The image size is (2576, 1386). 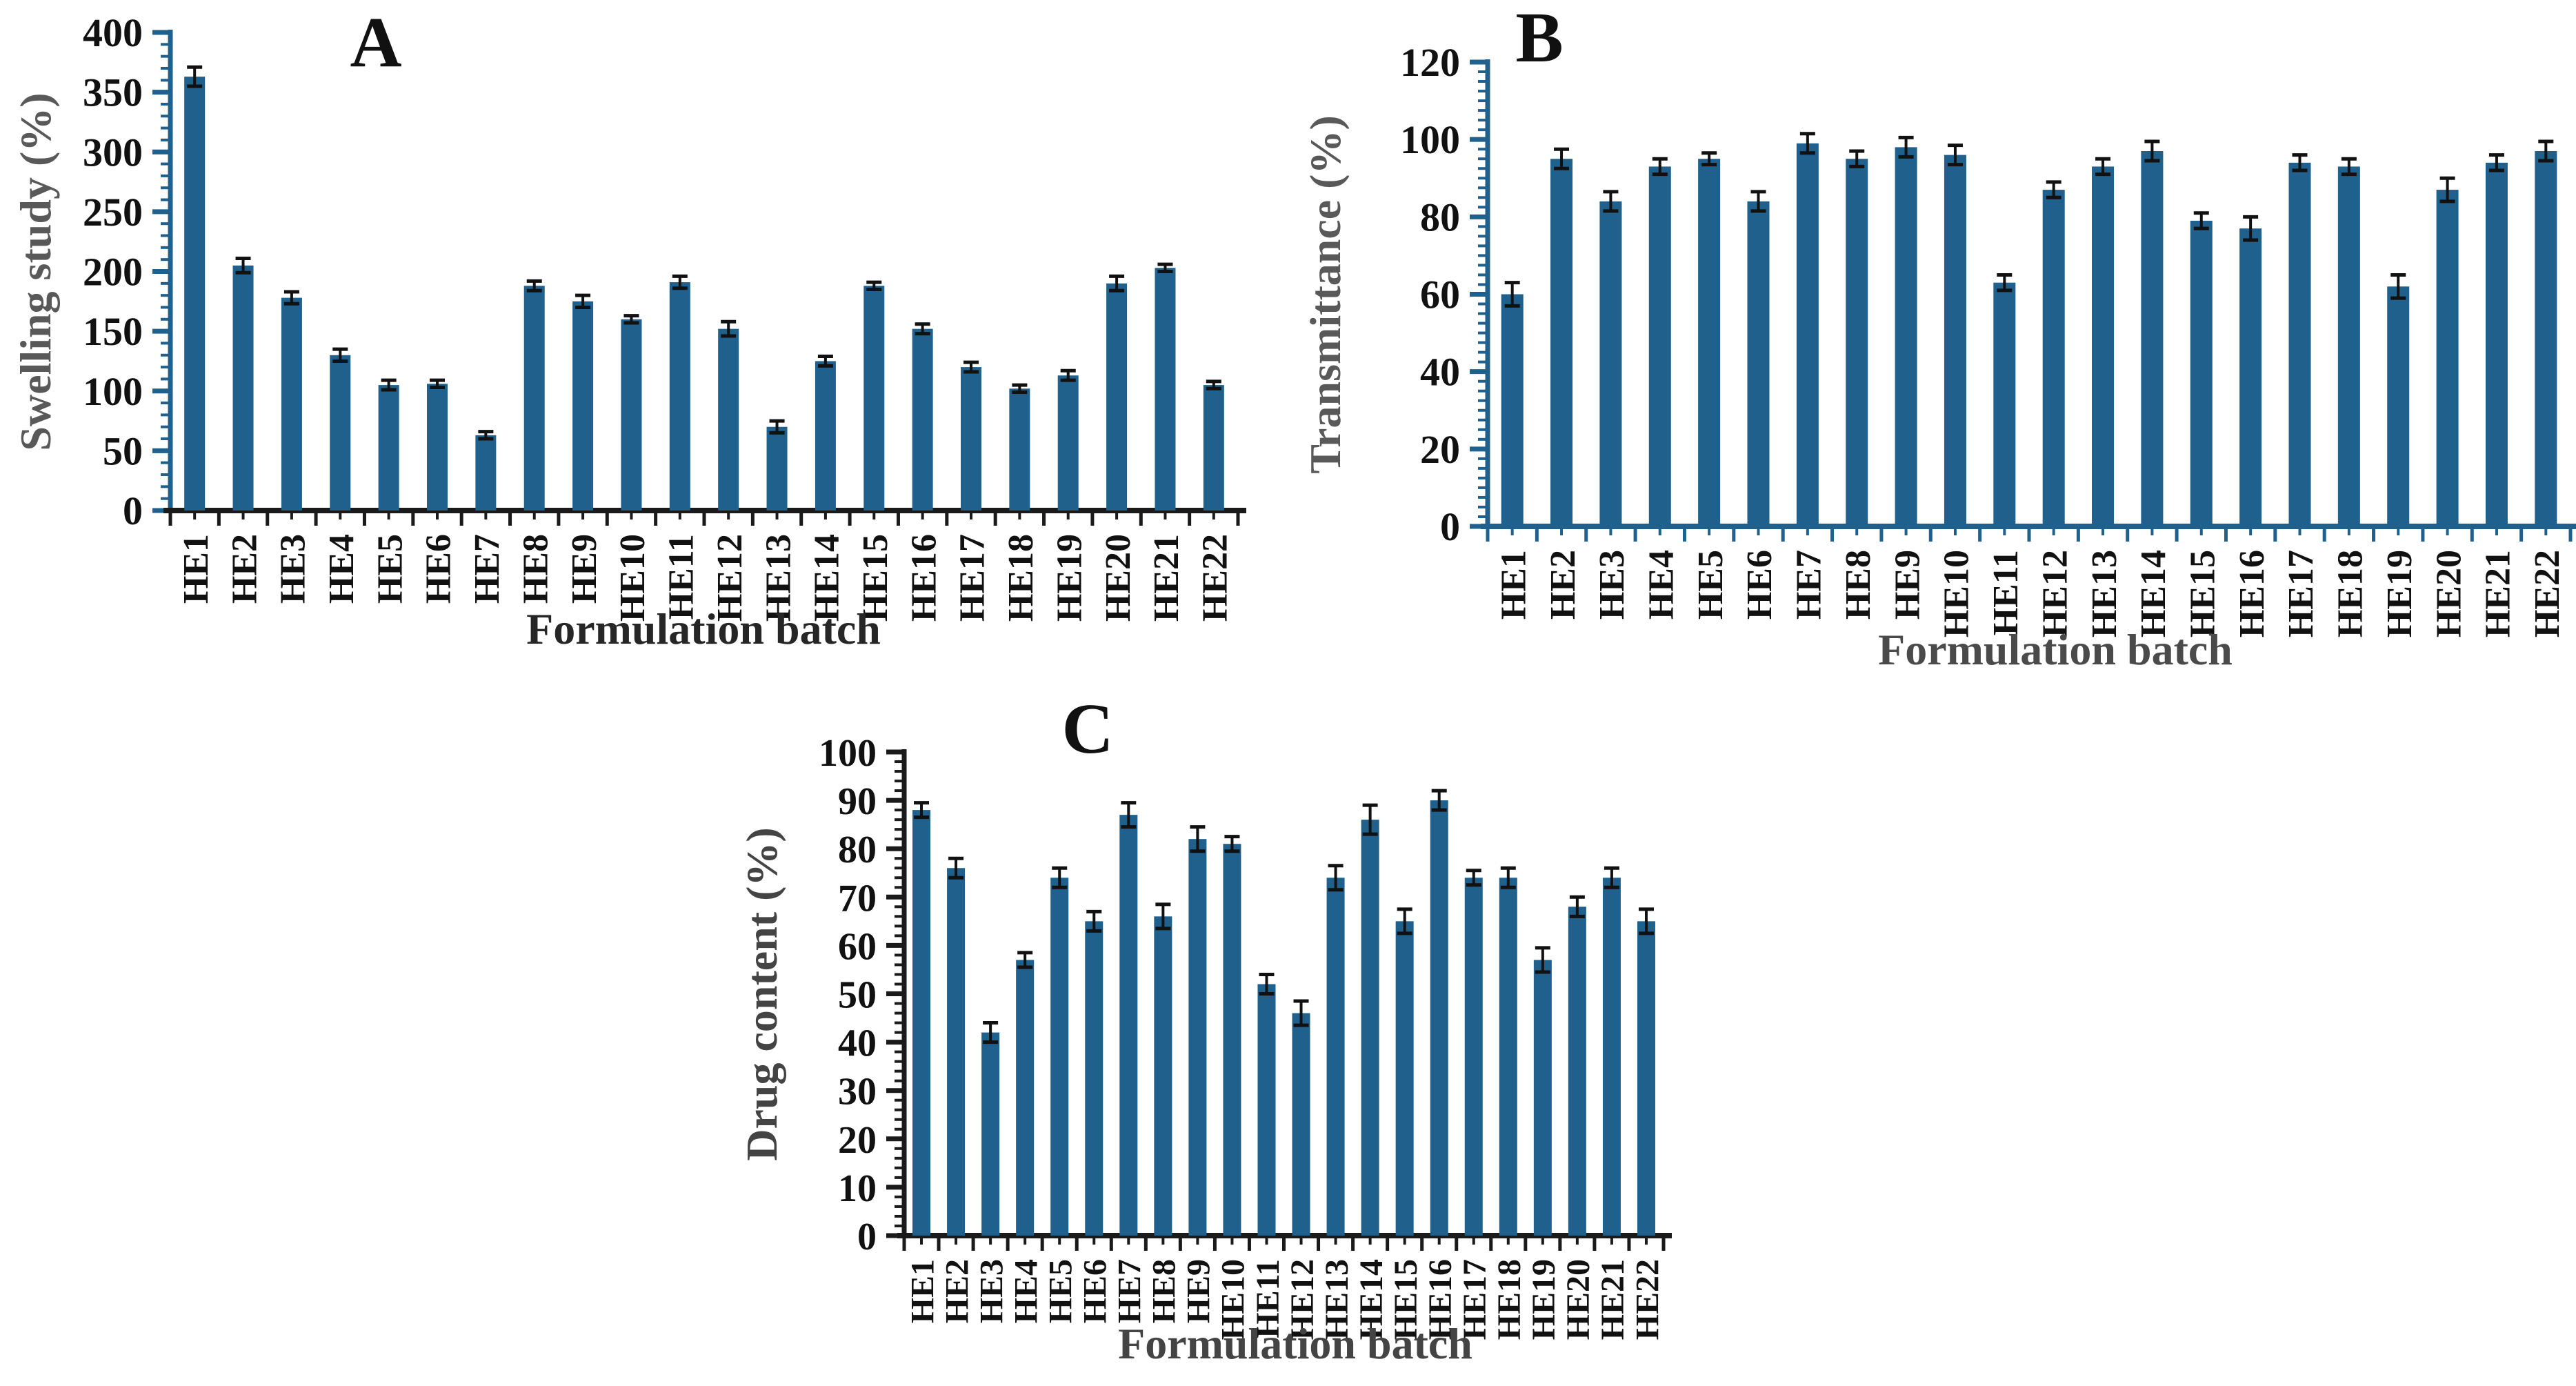 I want to click on y-axis: 0 20 40 60 80 100 120, so click(x=1445, y=294).